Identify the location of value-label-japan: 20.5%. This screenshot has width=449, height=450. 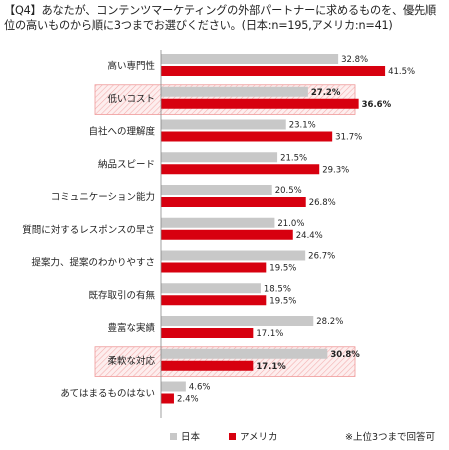
(288, 191).